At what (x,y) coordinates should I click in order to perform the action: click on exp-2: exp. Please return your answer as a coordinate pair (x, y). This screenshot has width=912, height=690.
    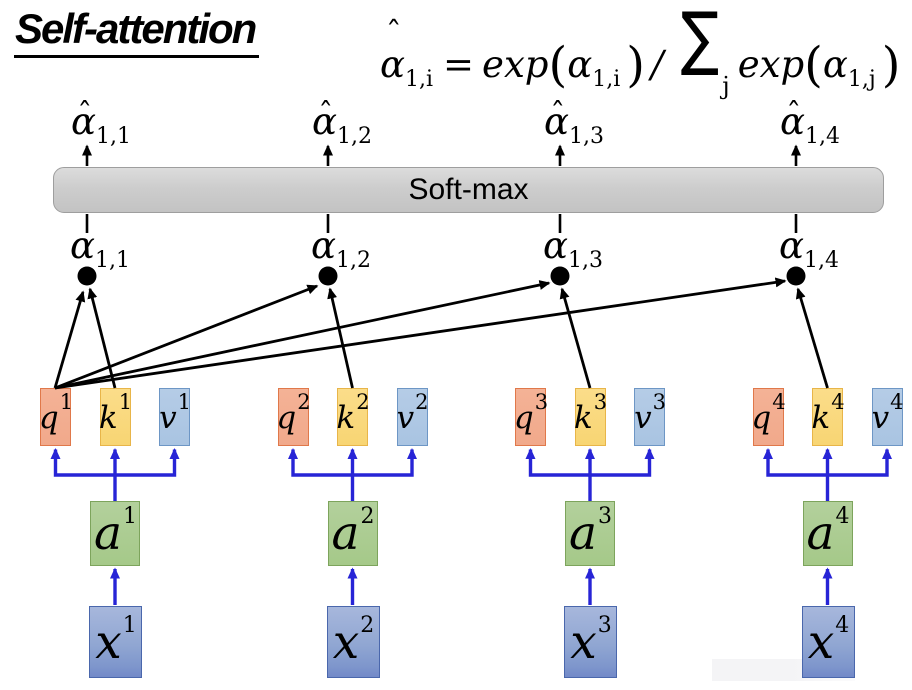
    Looking at the image, I should click on (771, 64).